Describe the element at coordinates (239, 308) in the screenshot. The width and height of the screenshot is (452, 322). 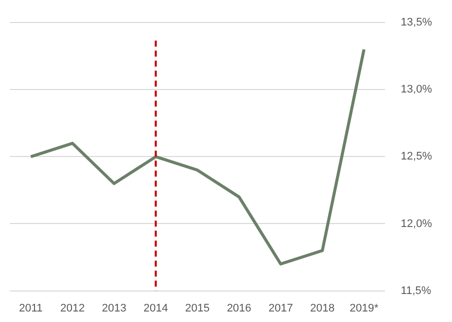
I see `x-tick-label: 2016` at that location.